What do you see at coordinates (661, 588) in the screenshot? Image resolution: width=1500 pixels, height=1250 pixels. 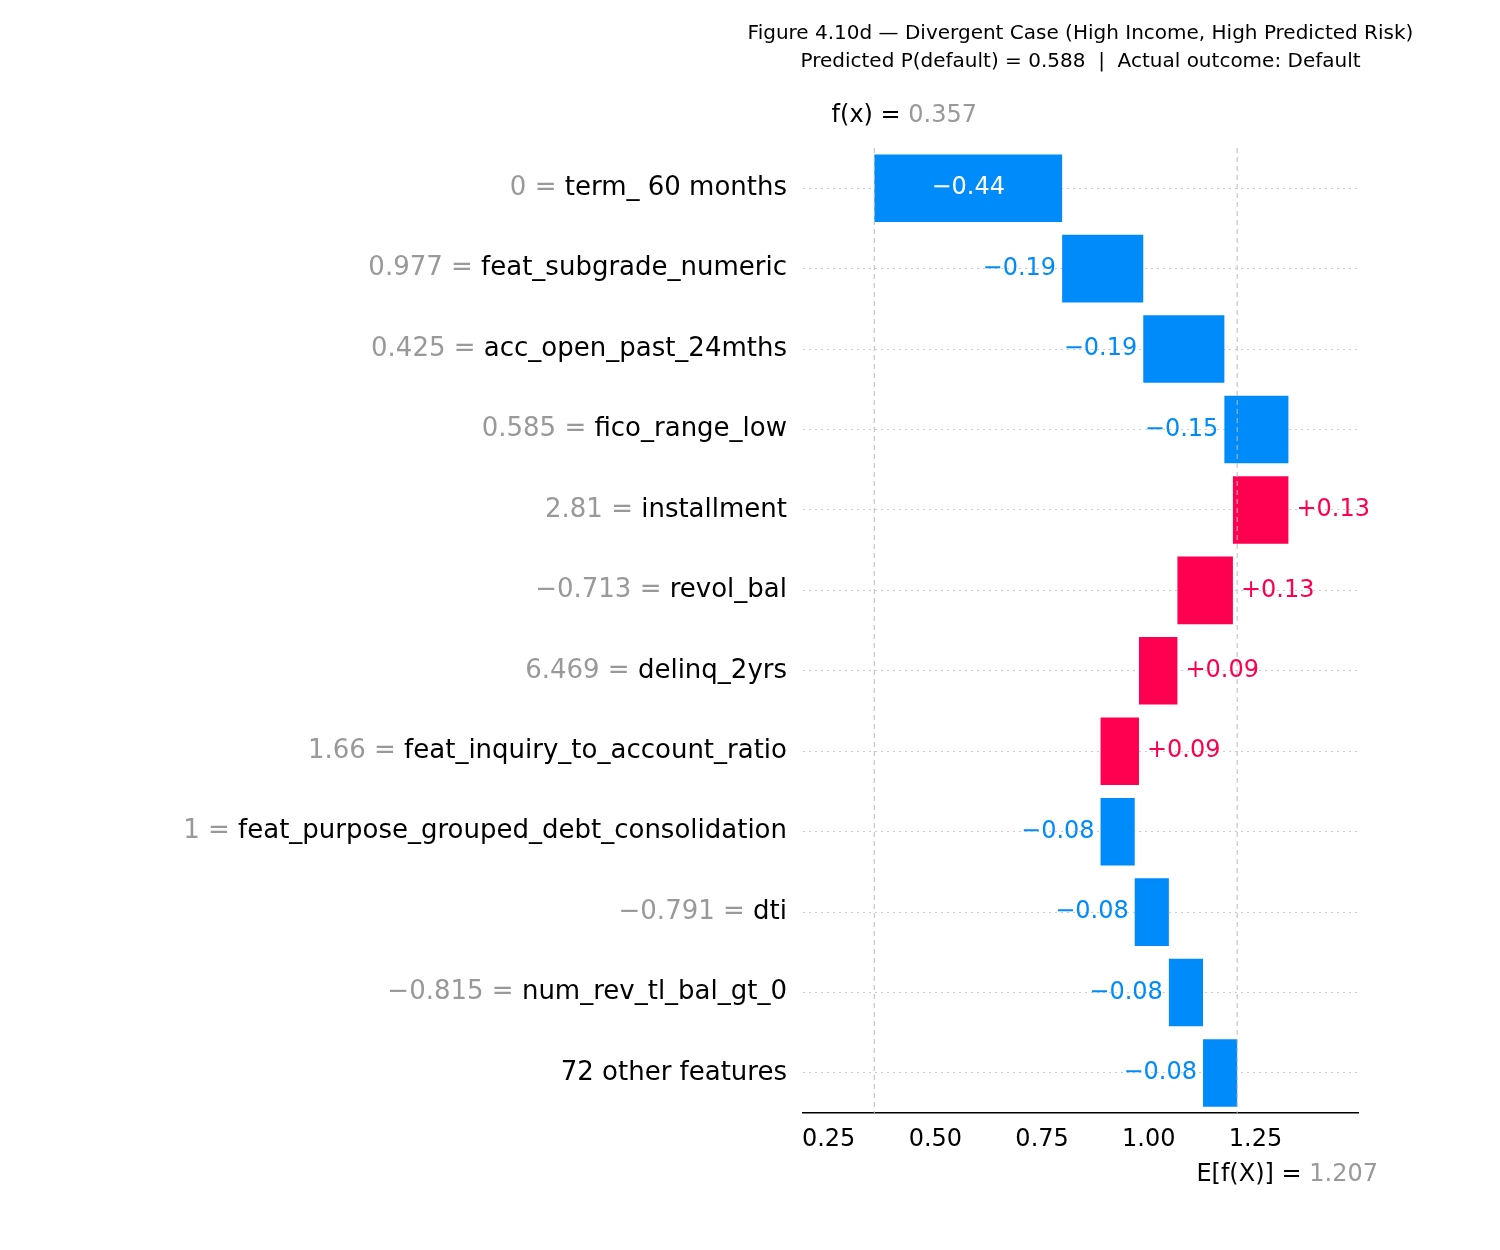 I see `y-tick-label: −0.713 = revol_bal` at bounding box center [661, 588].